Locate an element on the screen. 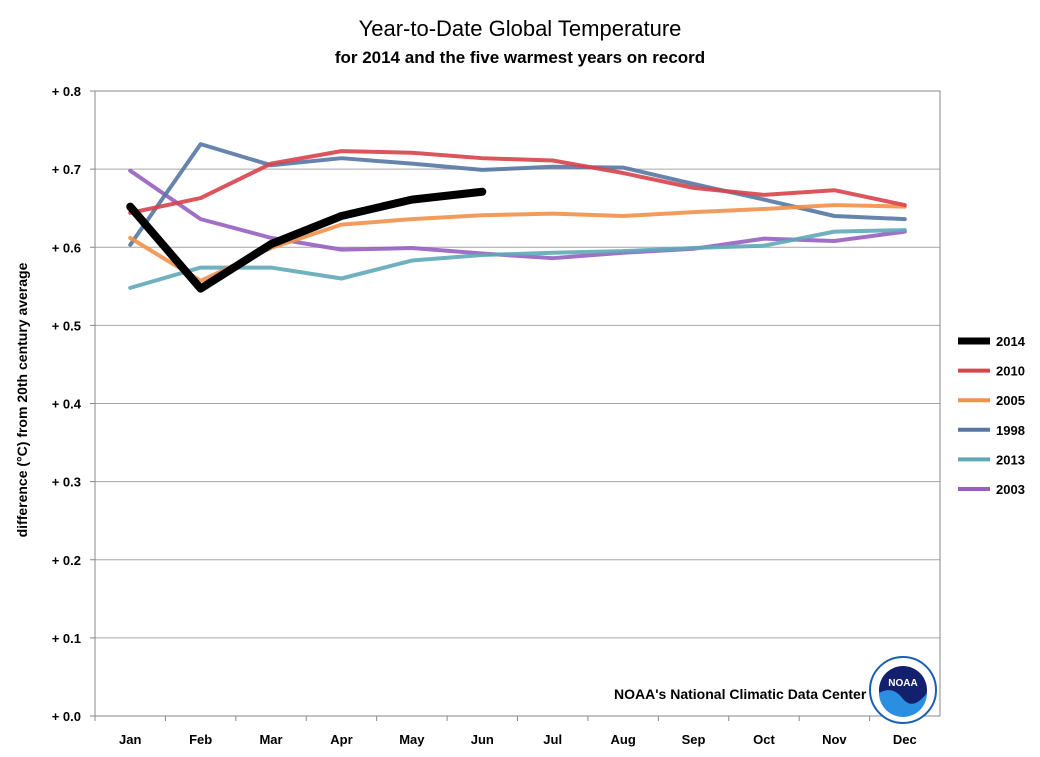 The image size is (1040, 757). y-tick-label: + 0.6 is located at coordinates (66, 247).